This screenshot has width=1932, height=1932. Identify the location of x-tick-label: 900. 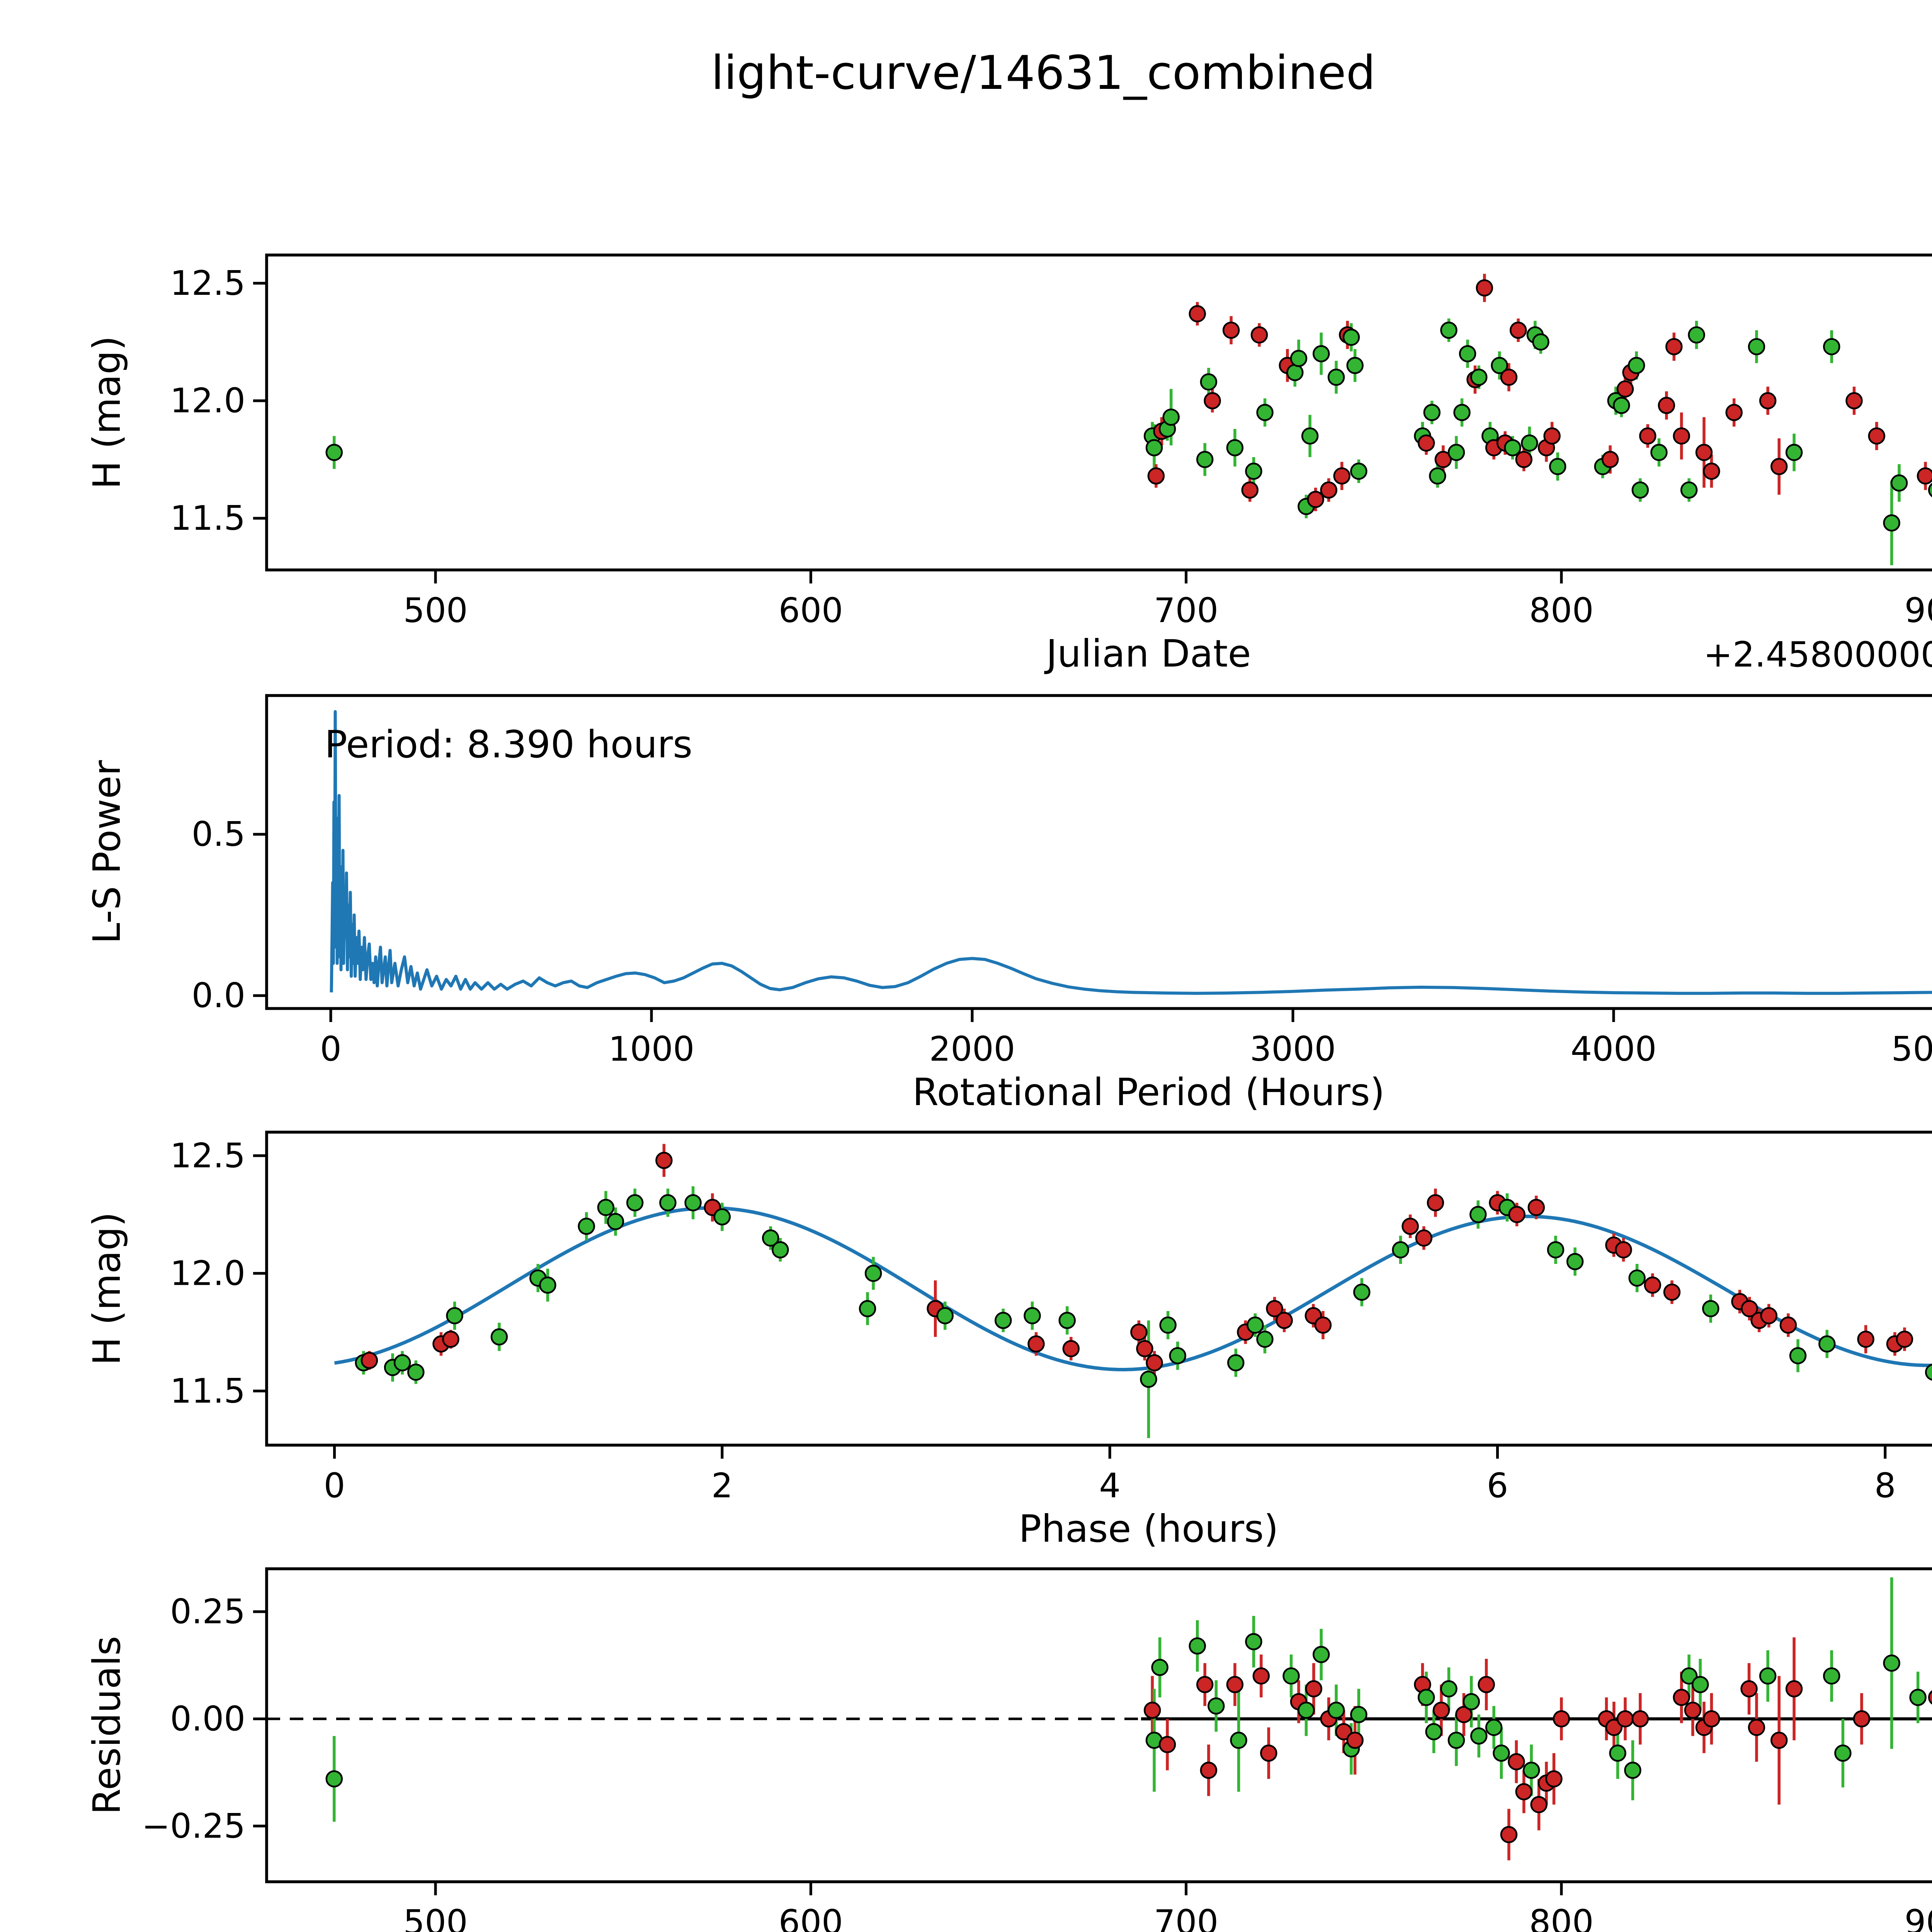
(1919, 1917).